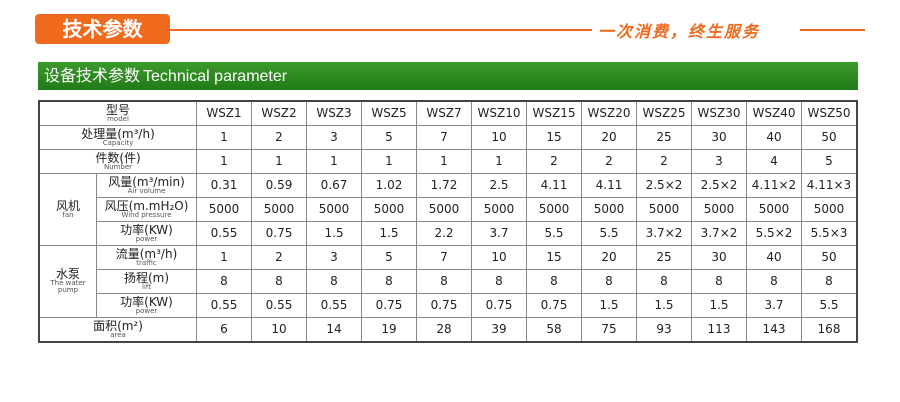 The width and height of the screenshot is (900, 402). I want to click on cell: 3, so click(719, 161).